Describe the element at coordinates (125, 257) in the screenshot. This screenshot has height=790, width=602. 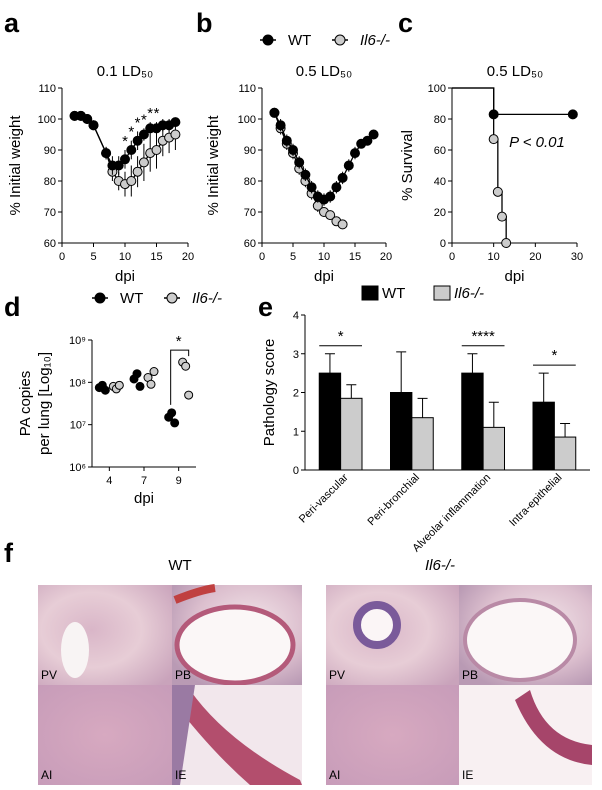
I see `x-tick-label: 10` at that location.